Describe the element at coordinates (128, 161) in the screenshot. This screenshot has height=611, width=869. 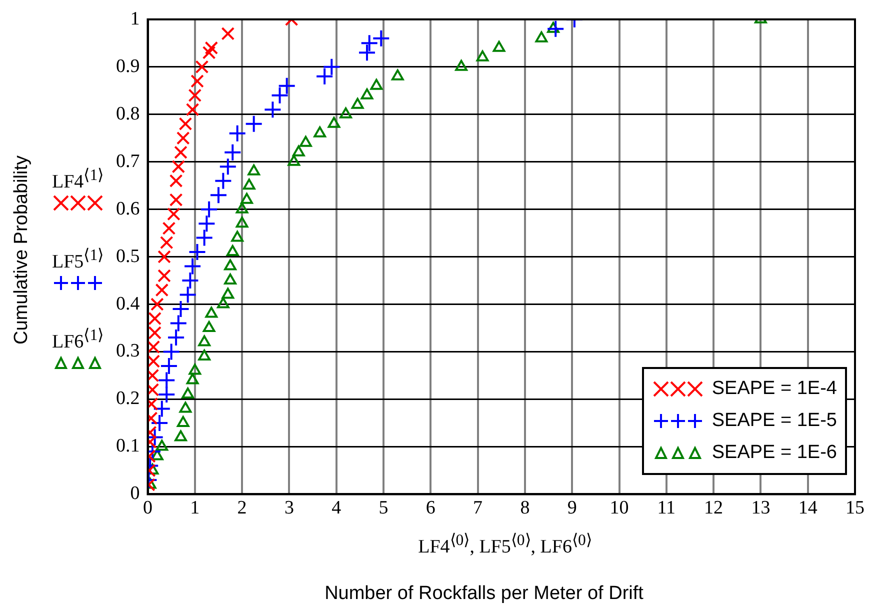
I see `y-tick-label: 0.7` at that location.